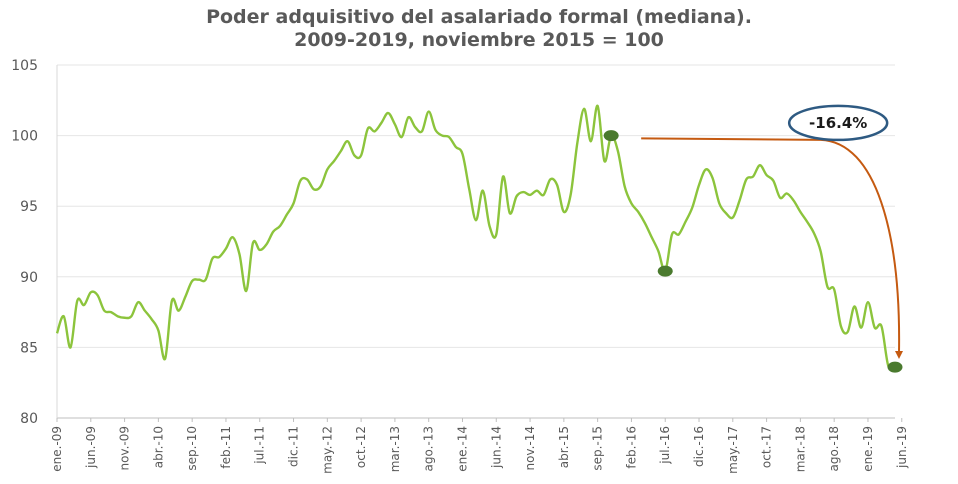 The image size is (958, 484). What do you see at coordinates (771, 245) in the screenshot?
I see `decline-arrow` at bounding box center [771, 245].